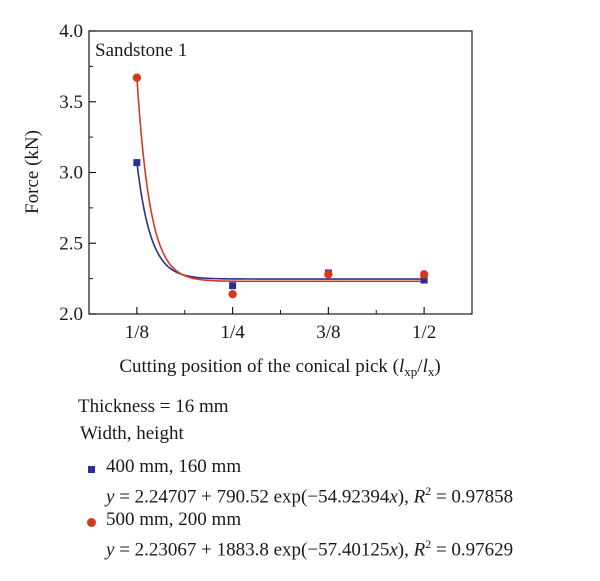  What do you see at coordinates (232, 332) in the screenshot?
I see `x-tick-label: 1/4` at bounding box center [232, 332].